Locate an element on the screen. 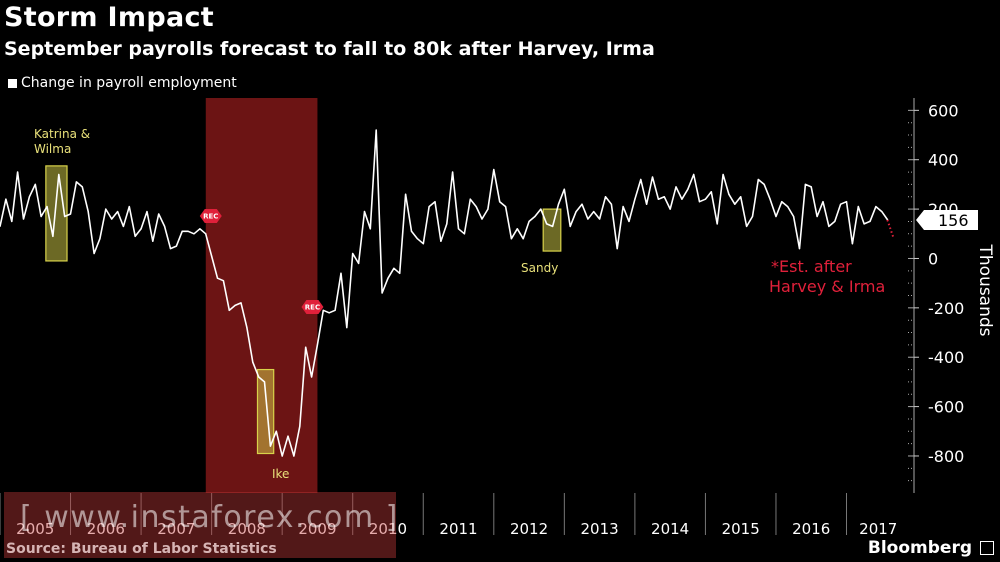  x-tick-label: 2009 is located at coordinates (317, 529).